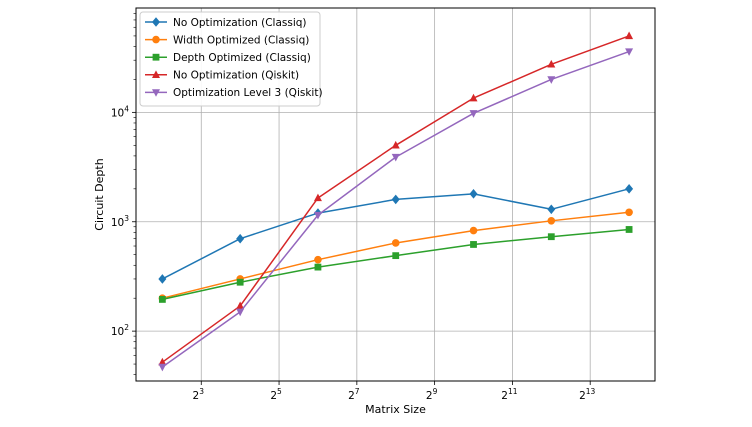 This screenshot has width=752, height=427. What do you see at coordinates (242, 58) in the screenshot?
I see `legend-label: Depth Optimized (Classiq)` at bounding box center [242, 58].